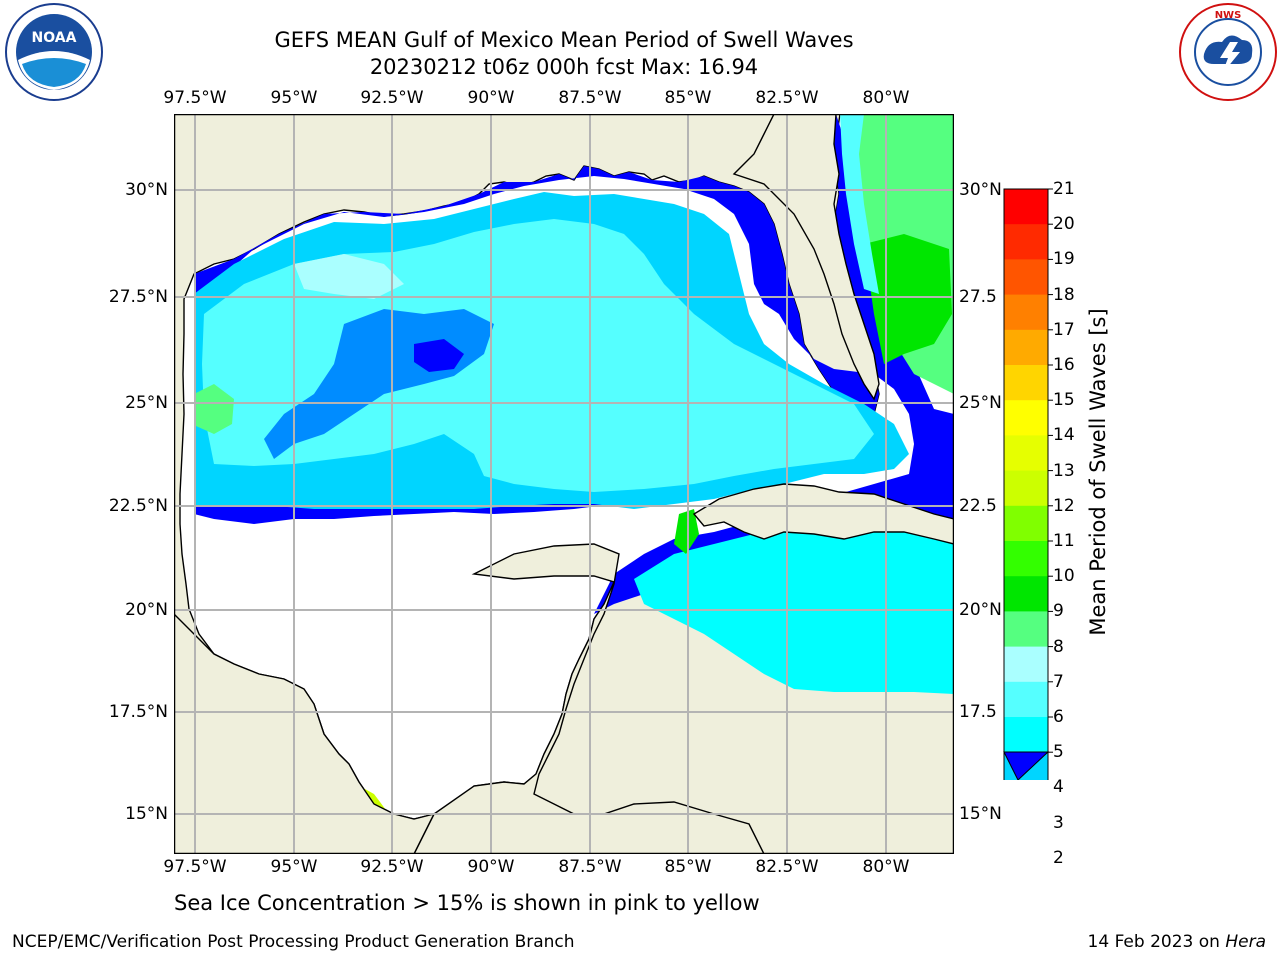 This screenshot has height=960, width=1280. What do you see at coordinates (1064, 576) in the screenshot?
I see `colorbar-tick-label: 10` at bounding box center [1064, 576].